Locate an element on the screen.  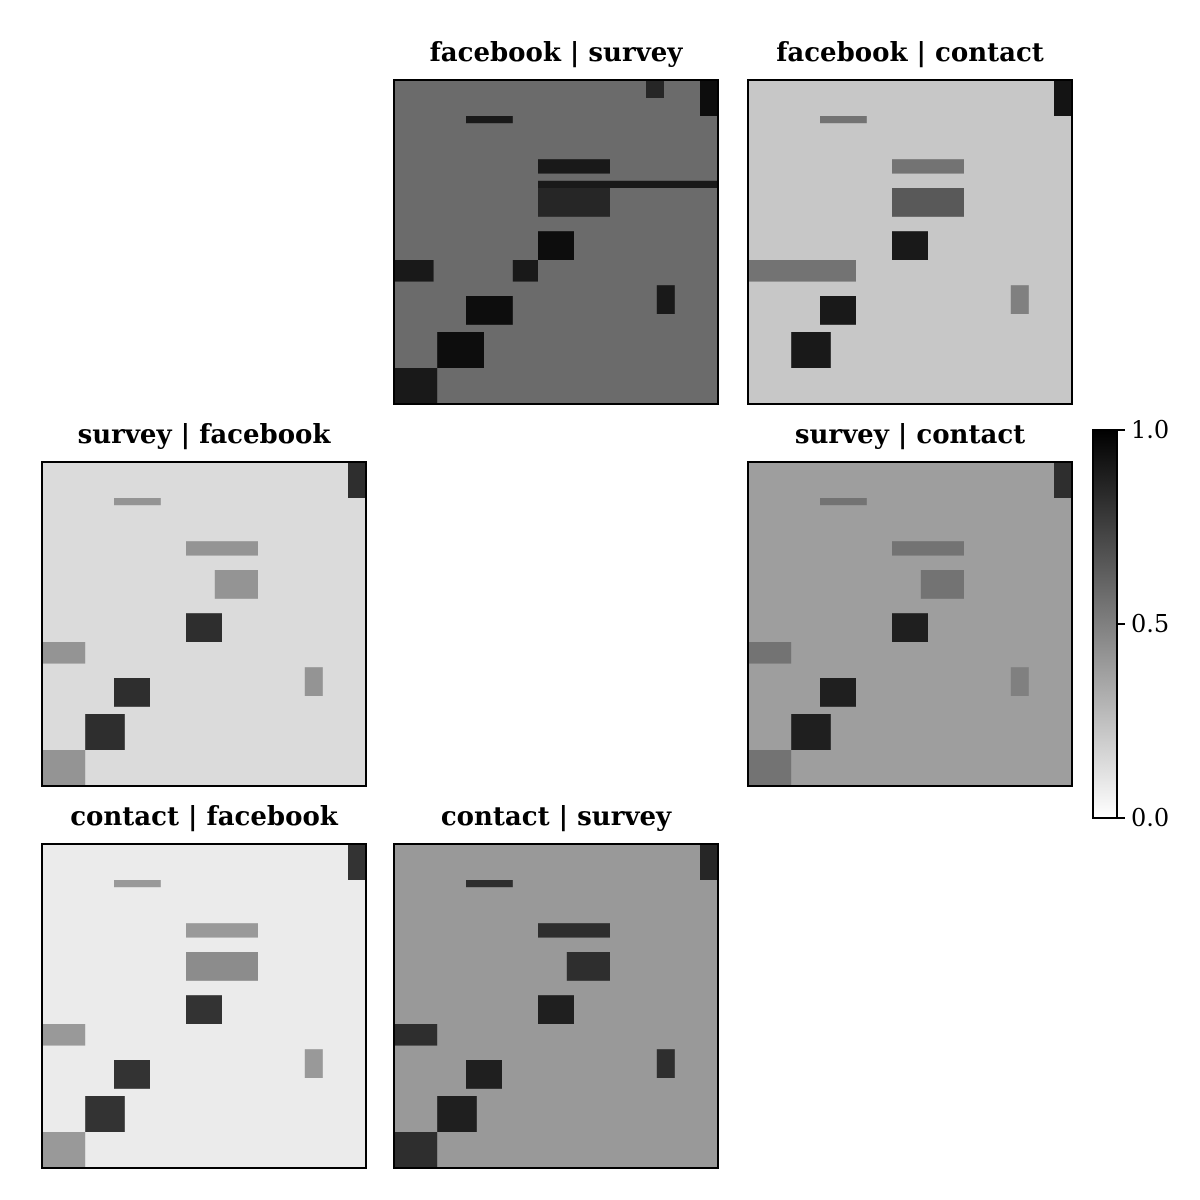
panel-title: contact | survey is located at coordinates (556, 817).